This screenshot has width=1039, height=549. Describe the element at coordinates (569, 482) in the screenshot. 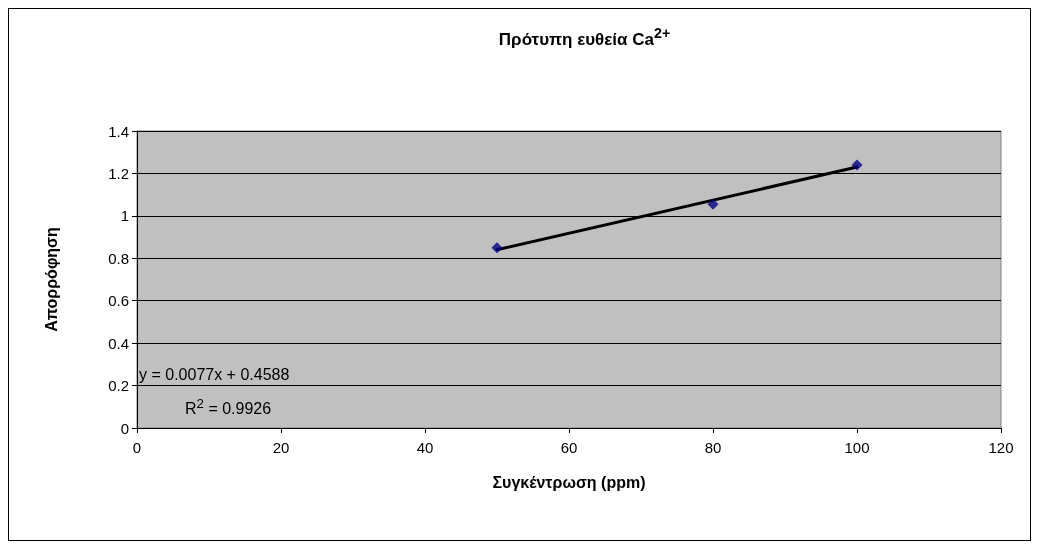

I see `x-axis-title: Συγκέντρωση (ppm)` at that location.